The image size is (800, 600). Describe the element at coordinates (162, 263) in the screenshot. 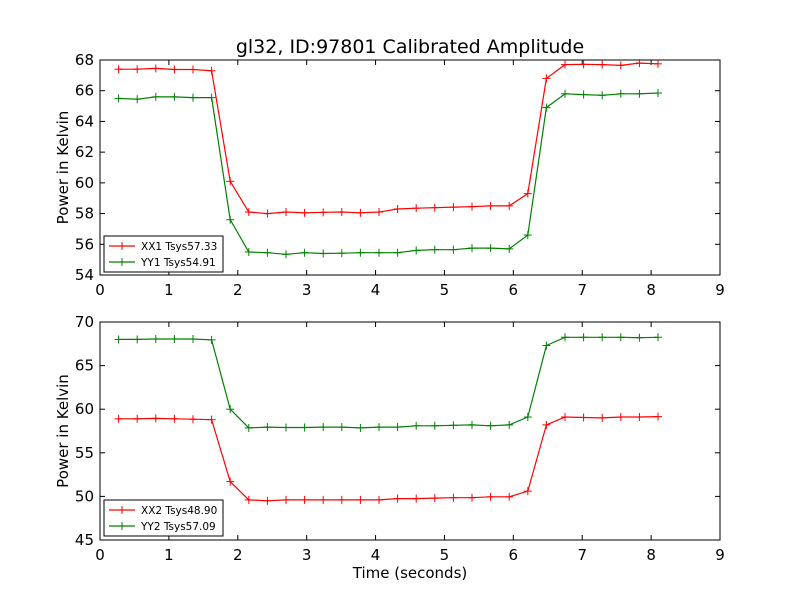

I see `legend-entry: YY1 Tsys54.91` at that location.